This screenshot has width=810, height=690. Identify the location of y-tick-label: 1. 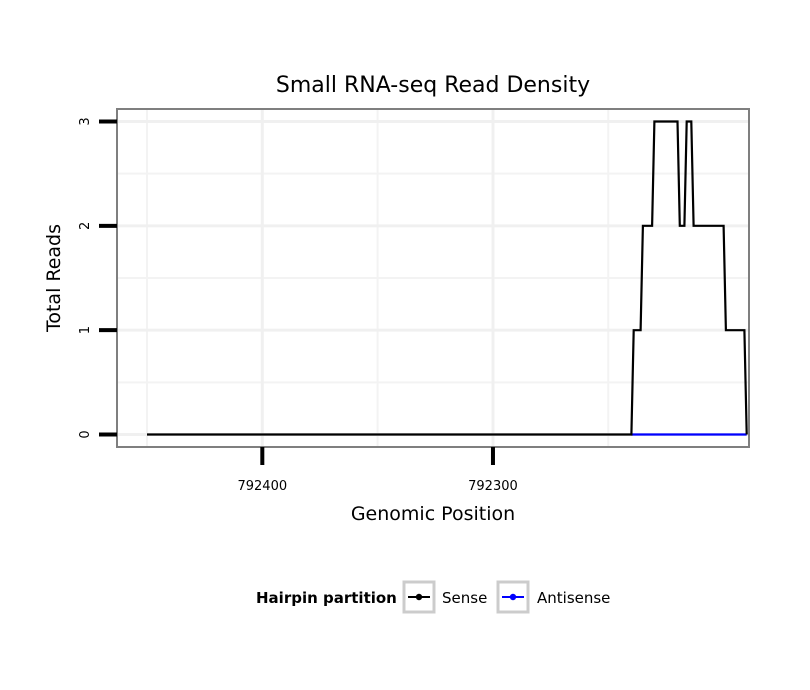
(85, 330).